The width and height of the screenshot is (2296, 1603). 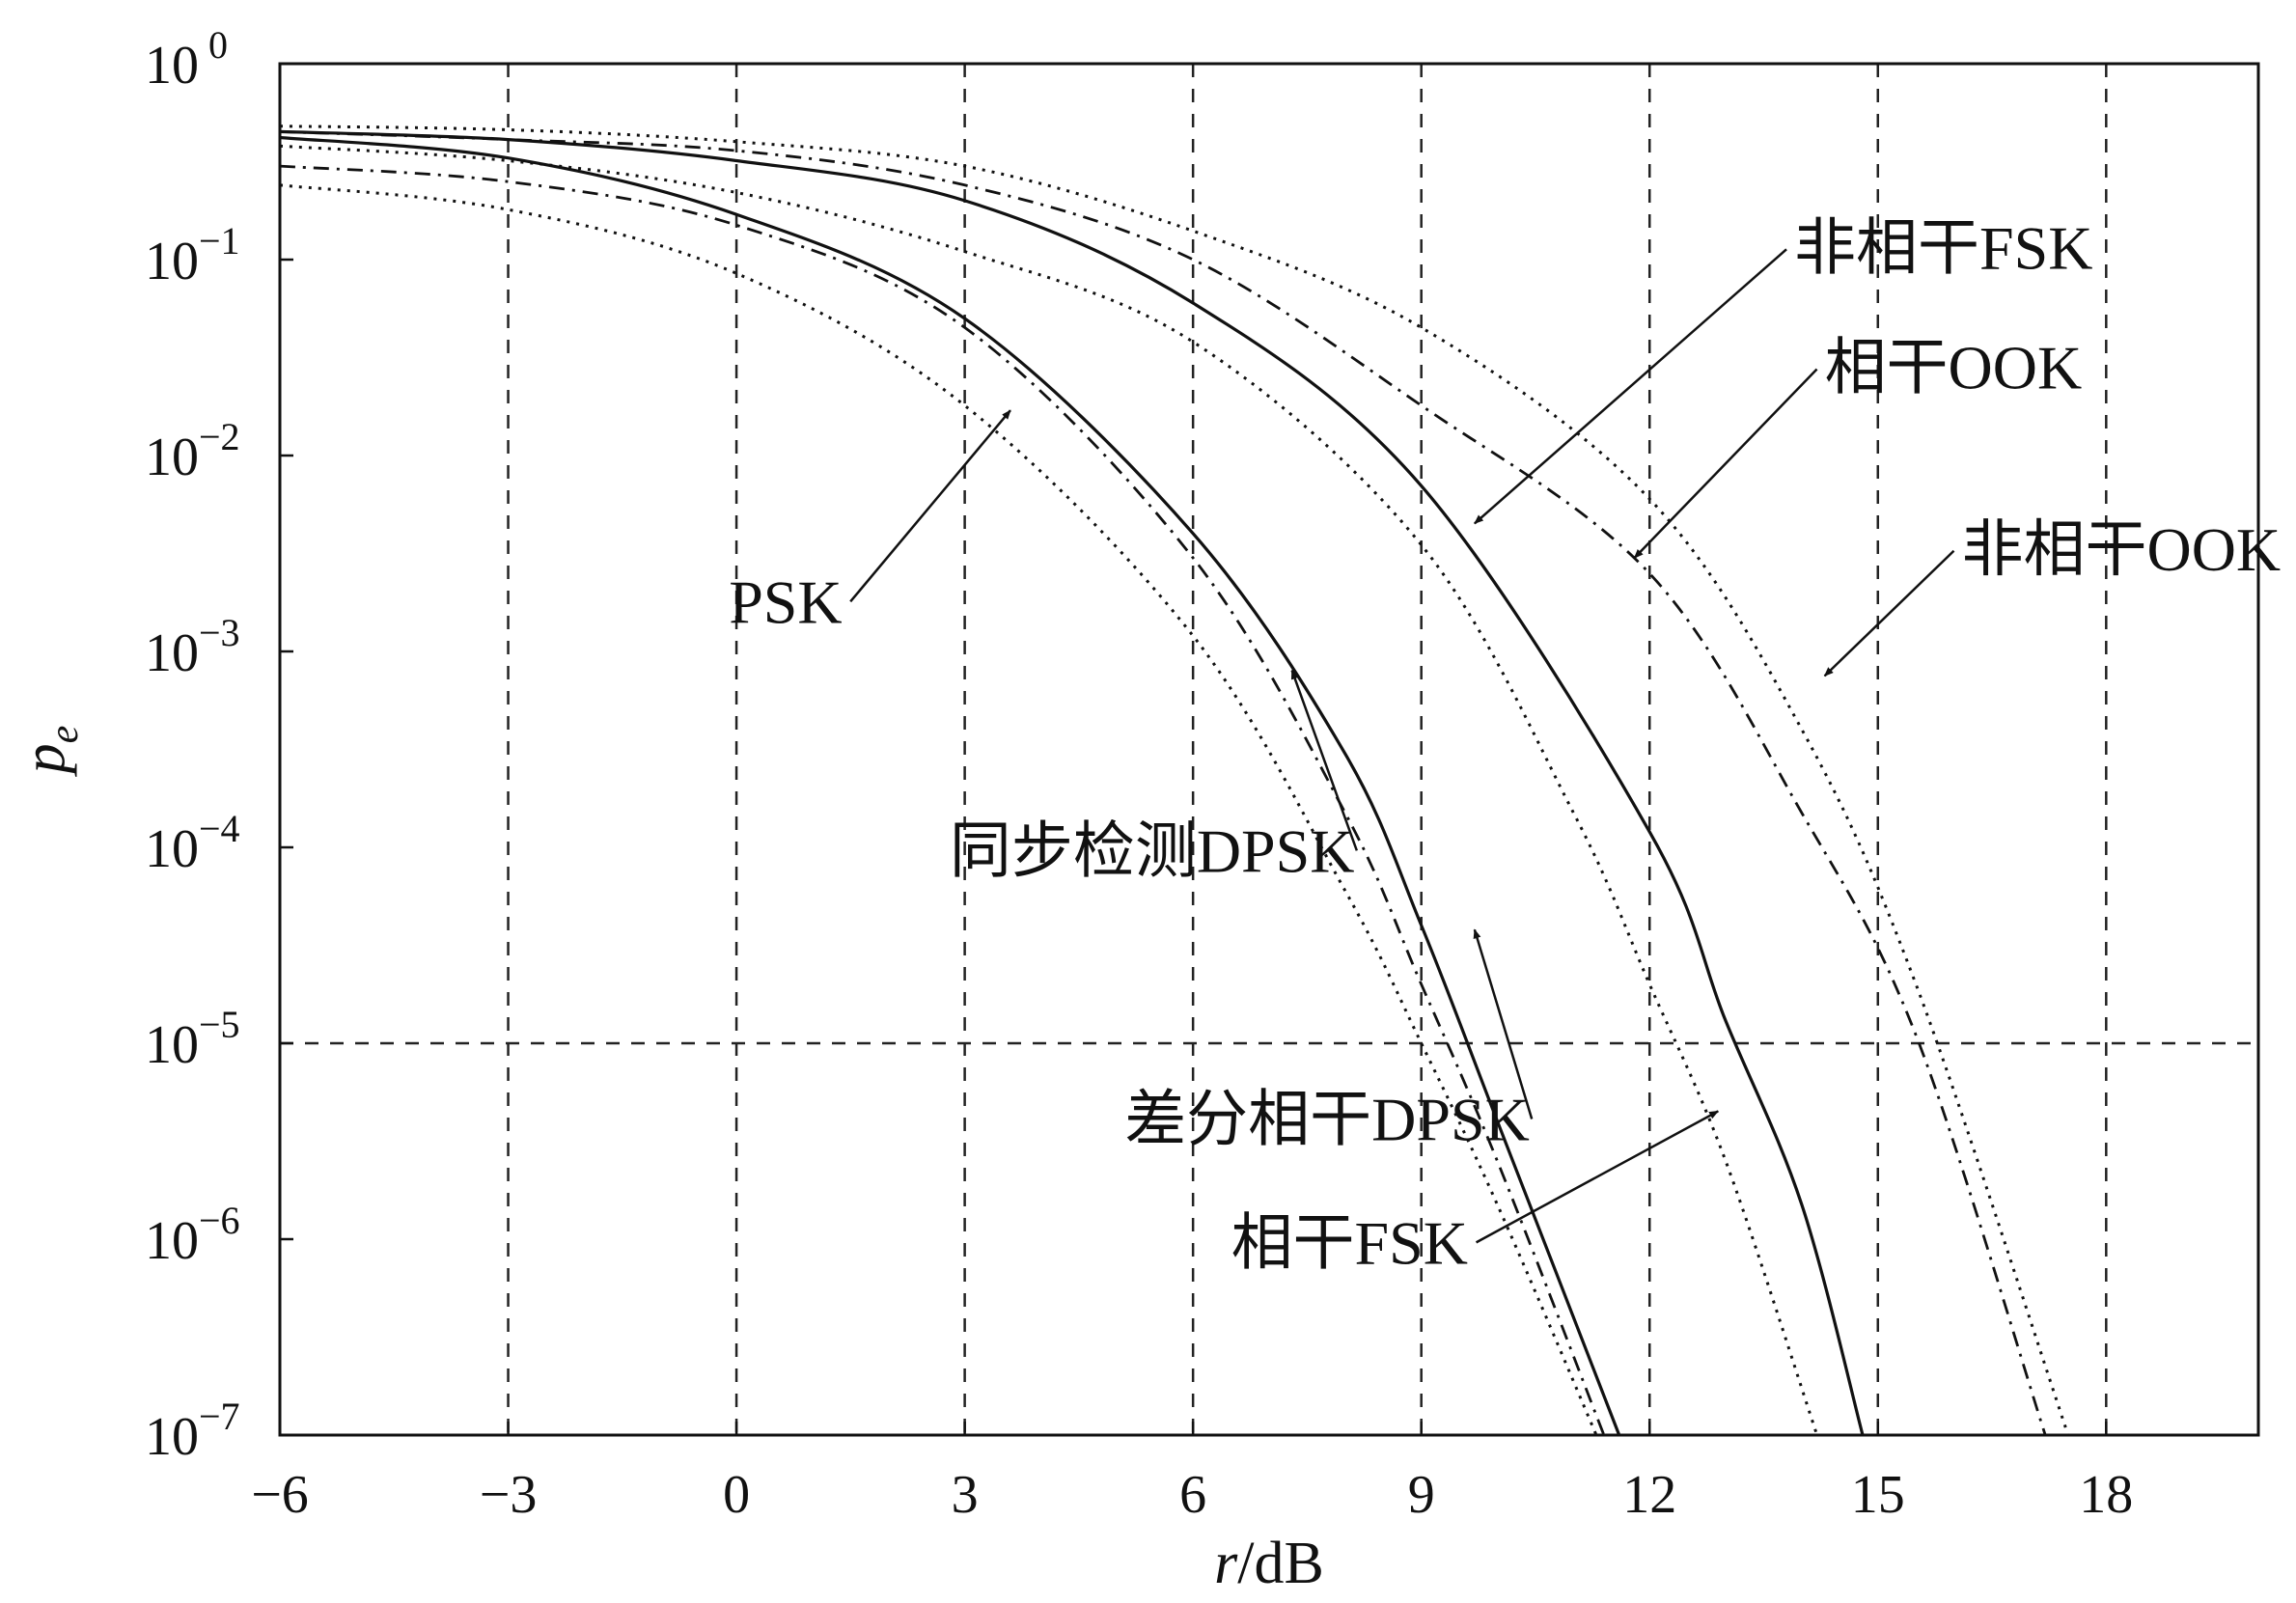 What do you see at coordinates (192, 843) in the screenshot?
I see `y-tick-label-4: 10⁻⁴` at bounding box center [192, 843].